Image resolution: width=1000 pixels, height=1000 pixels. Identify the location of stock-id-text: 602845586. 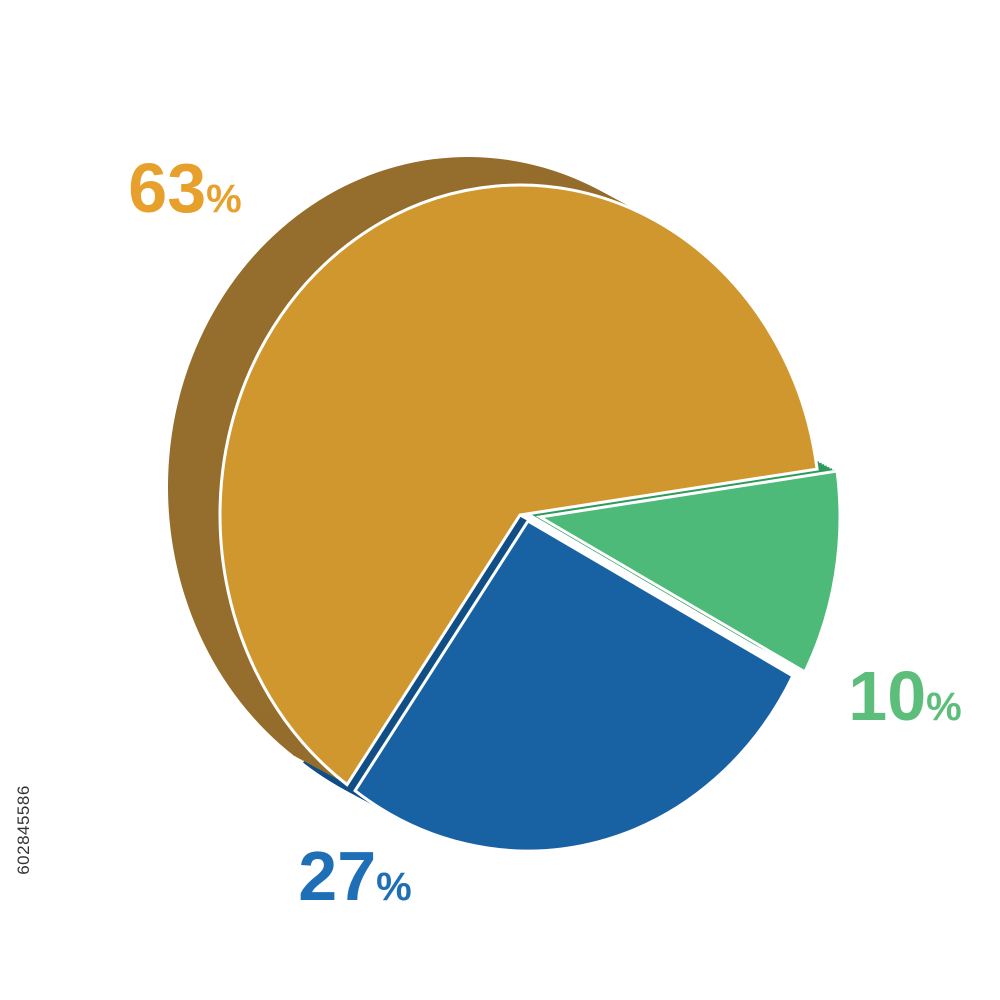
(23, 830).